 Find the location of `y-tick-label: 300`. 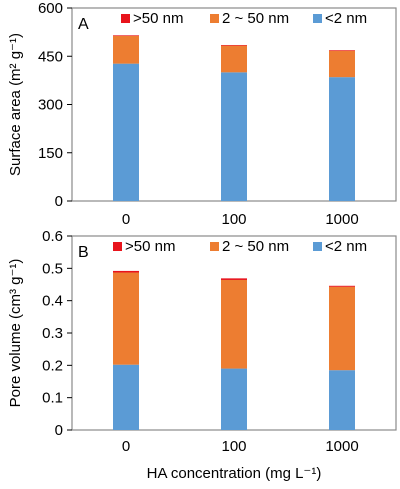

y-tick-label: 300 is located at coordinates (50, 105).